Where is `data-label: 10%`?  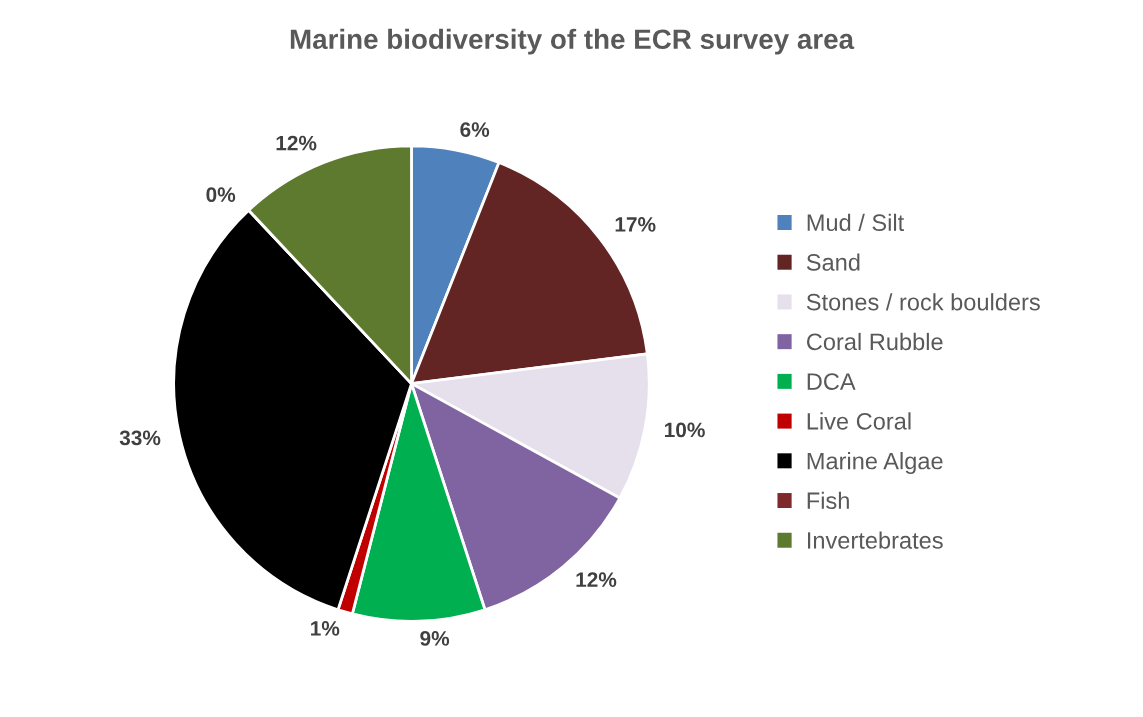 data-label: 10% is located at coordinates (685, 430).